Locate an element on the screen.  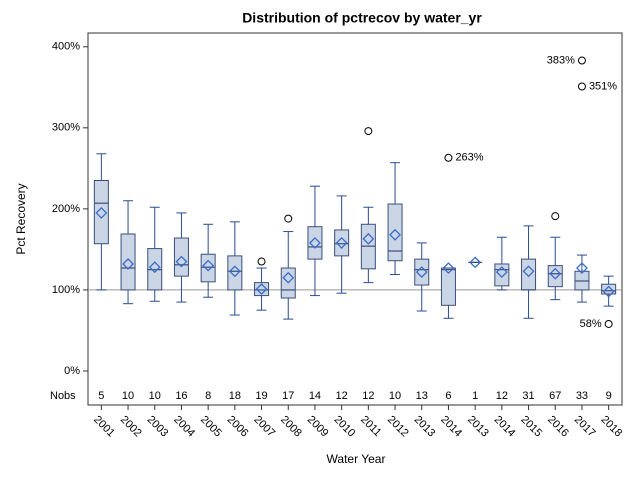
x-tick-label: 2009 is located at coordinates (318, 427).